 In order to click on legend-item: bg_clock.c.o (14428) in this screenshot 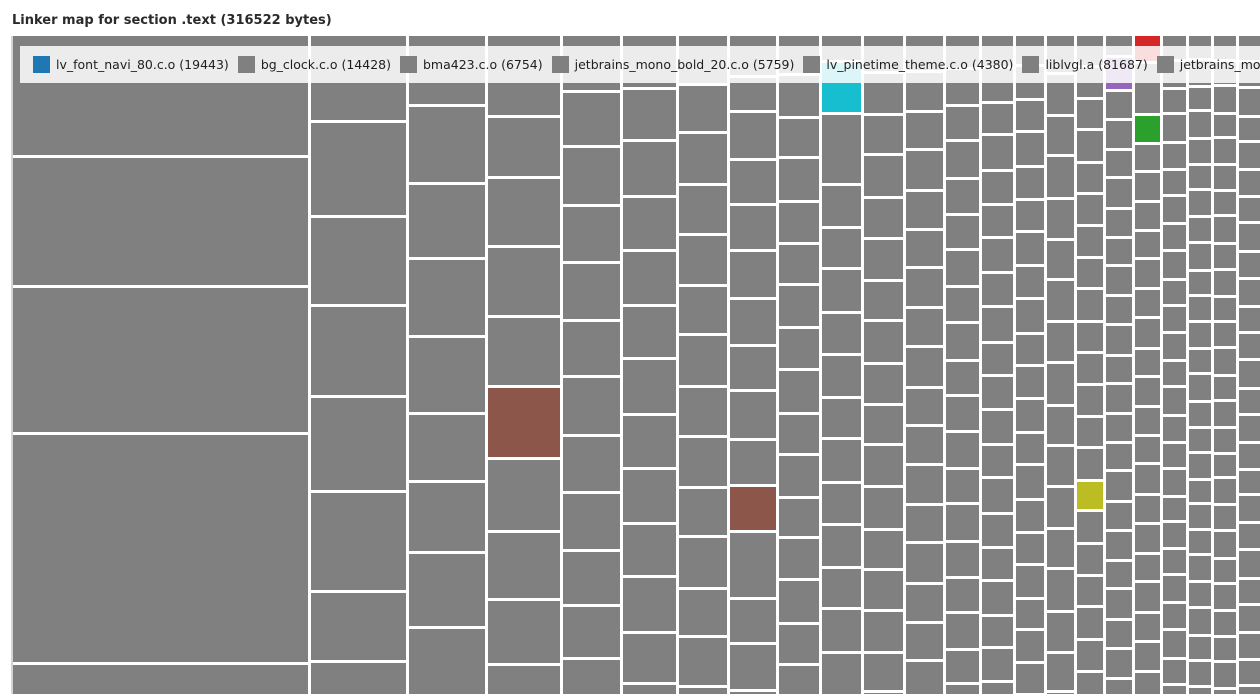, I will do `click(314, 64)`.